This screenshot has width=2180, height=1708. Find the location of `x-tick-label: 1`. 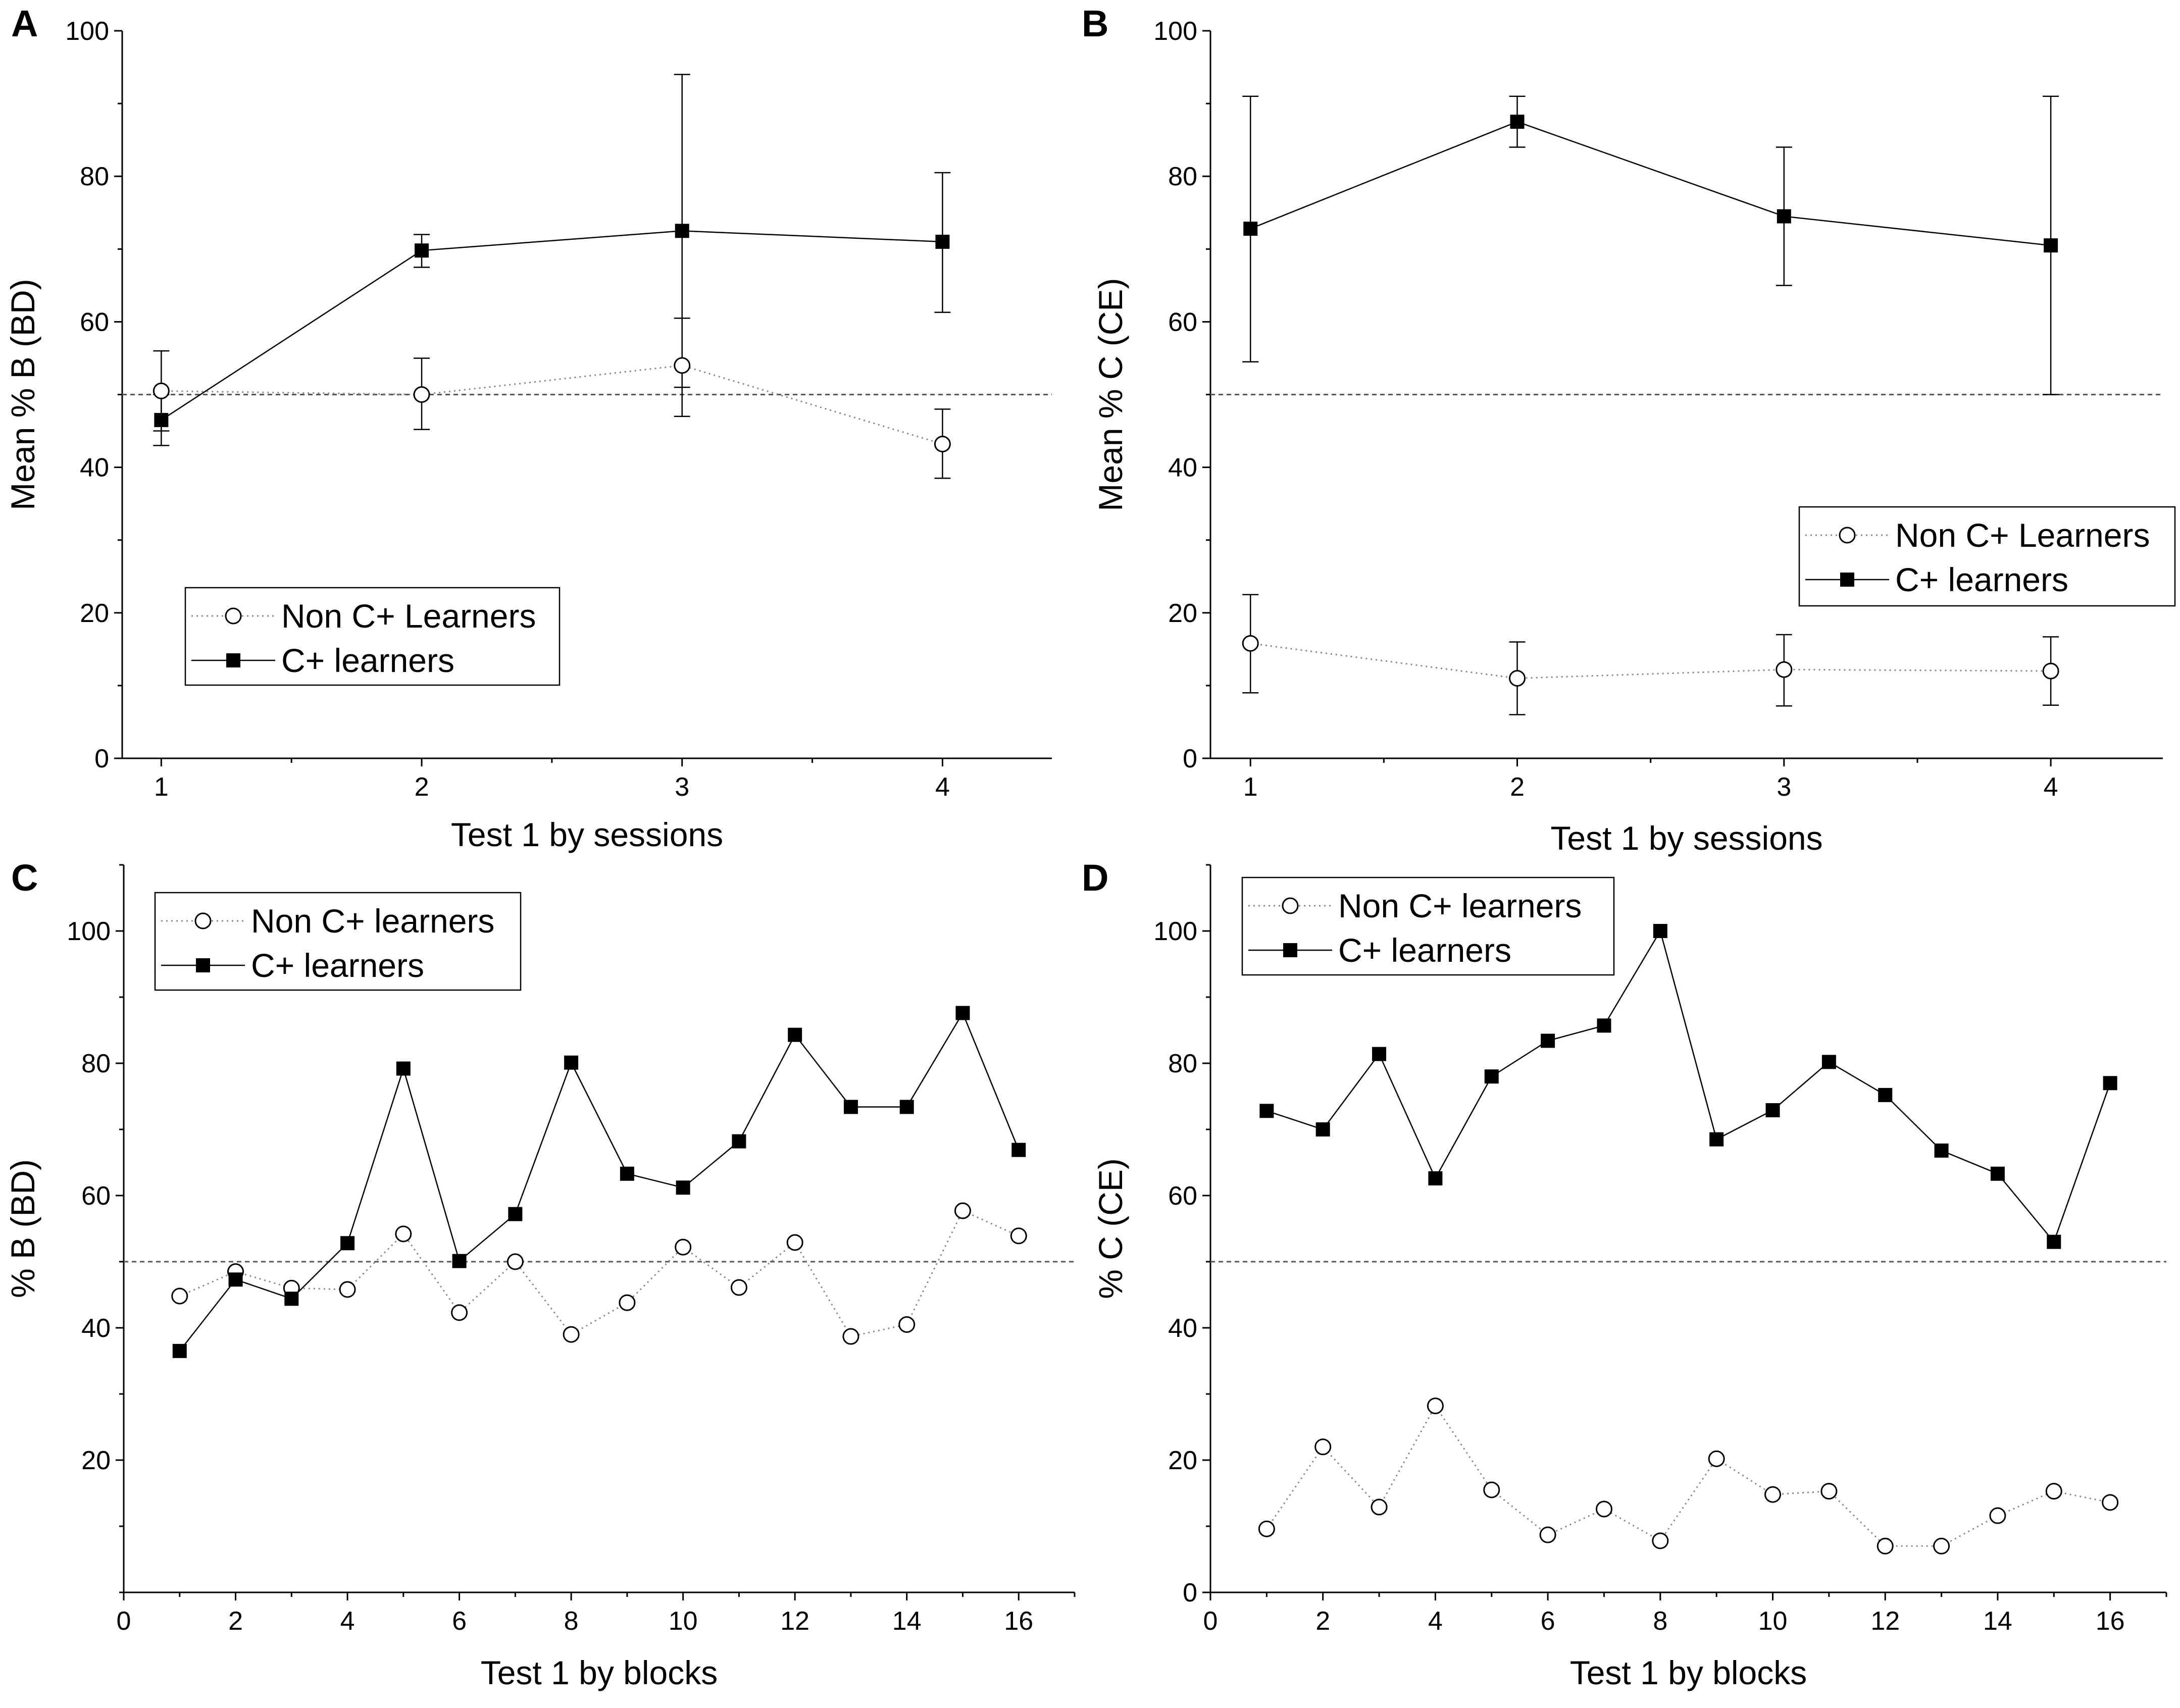

x-tick-label: 1 is located at coordinates (161, 787).